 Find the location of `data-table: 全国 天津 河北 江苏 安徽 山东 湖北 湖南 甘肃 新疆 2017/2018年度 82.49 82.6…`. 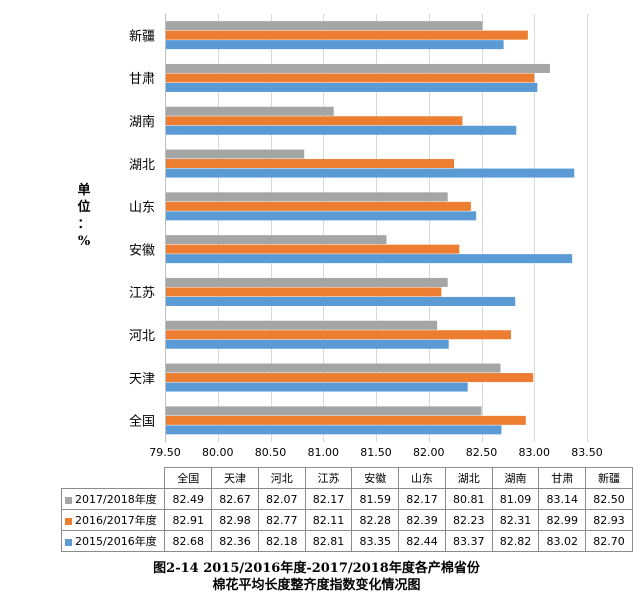

data-table: 全国 天津 河北 江苏 安徽 山东 湖北 湖南 甘肃 新疆 2017/2018年度 82.49 82.6… is located at coordinates (346, 509).